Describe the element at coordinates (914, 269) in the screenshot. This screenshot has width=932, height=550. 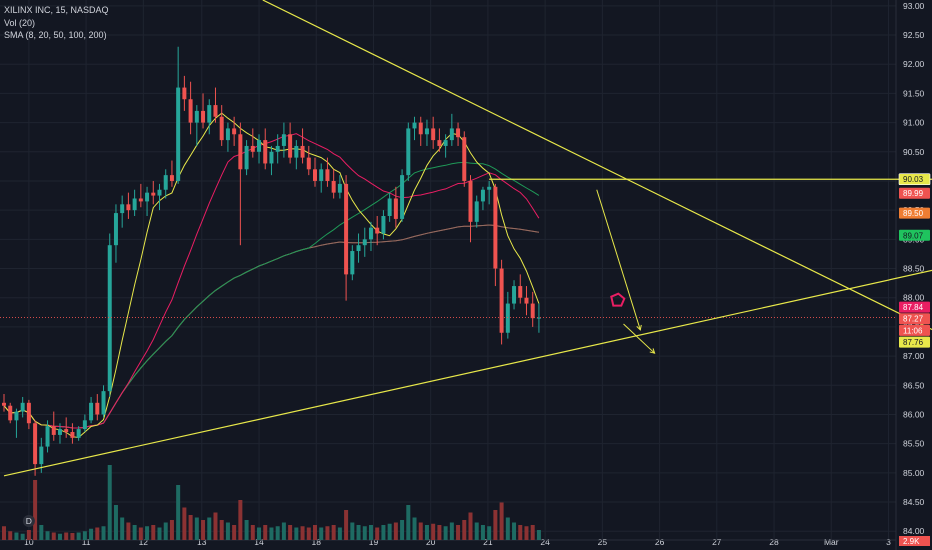
I see `y-tick-label: 88.50` at that location.